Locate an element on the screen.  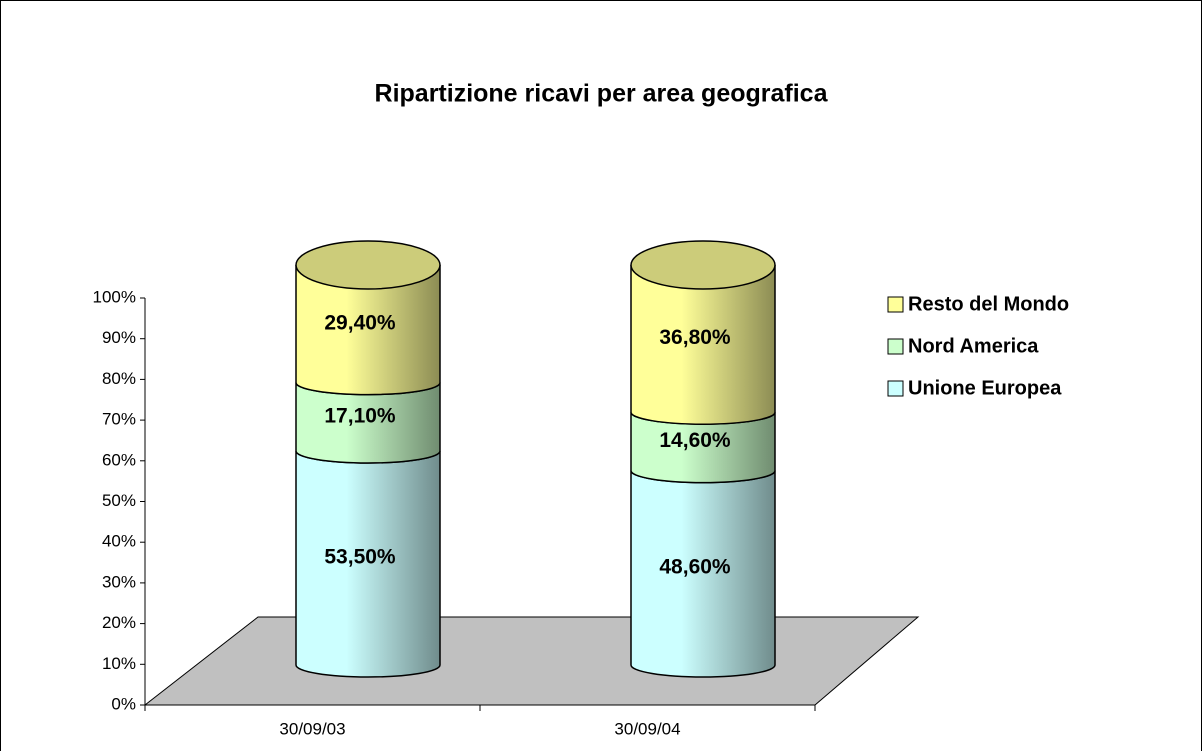
floor is located at coordinates (531, 661).